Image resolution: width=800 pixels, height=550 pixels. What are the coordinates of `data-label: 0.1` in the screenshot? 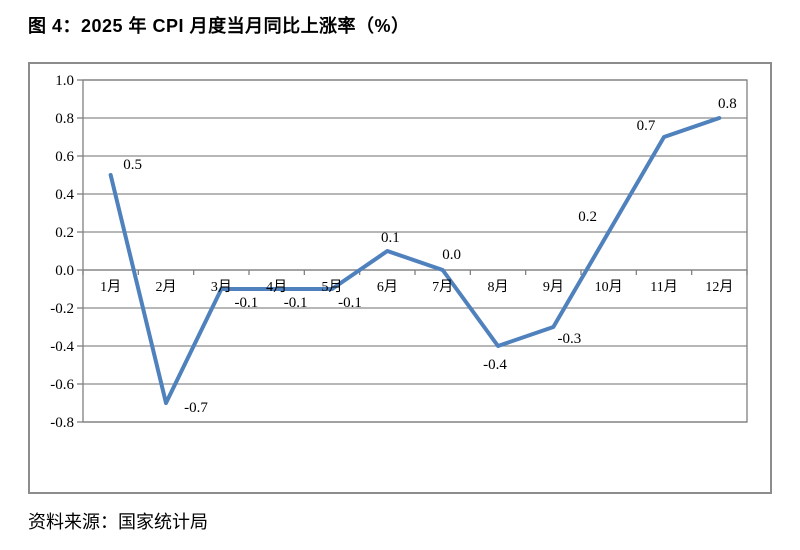 It's located at (390, 238).